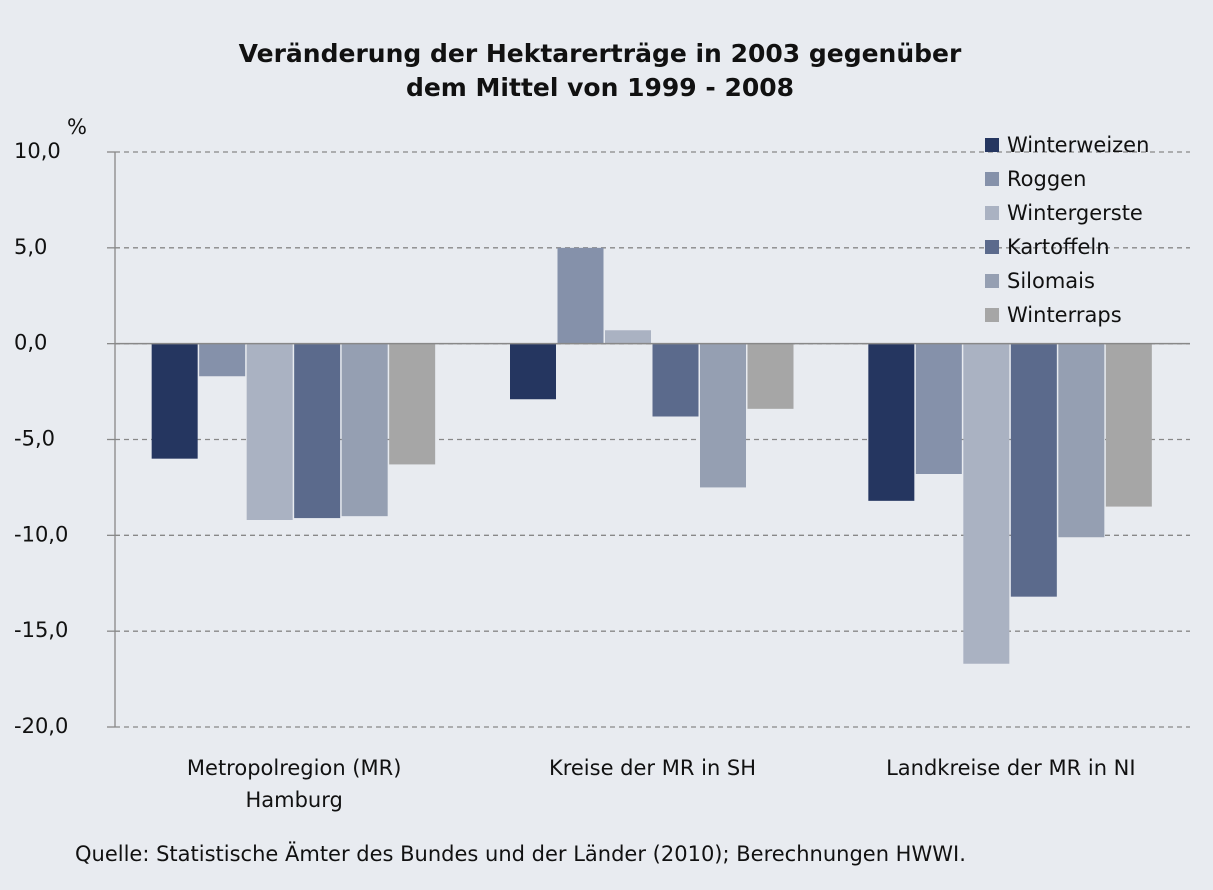 This screenshot has height=890, width=1213. Describe the element at coordinates (34, 439) in the screenshot. I see `y-tick-label: -5,0` at that location.